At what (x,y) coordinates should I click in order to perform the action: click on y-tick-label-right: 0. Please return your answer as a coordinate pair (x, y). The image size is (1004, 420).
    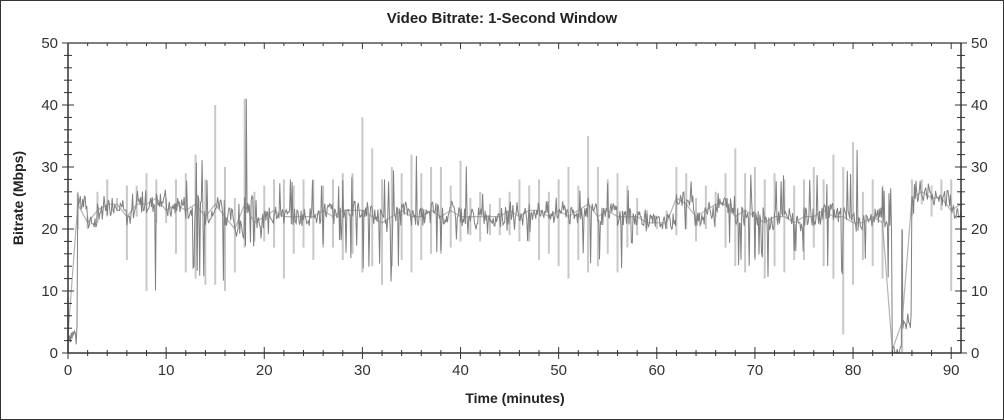
    Looking at the image, I should click on (975, 353).